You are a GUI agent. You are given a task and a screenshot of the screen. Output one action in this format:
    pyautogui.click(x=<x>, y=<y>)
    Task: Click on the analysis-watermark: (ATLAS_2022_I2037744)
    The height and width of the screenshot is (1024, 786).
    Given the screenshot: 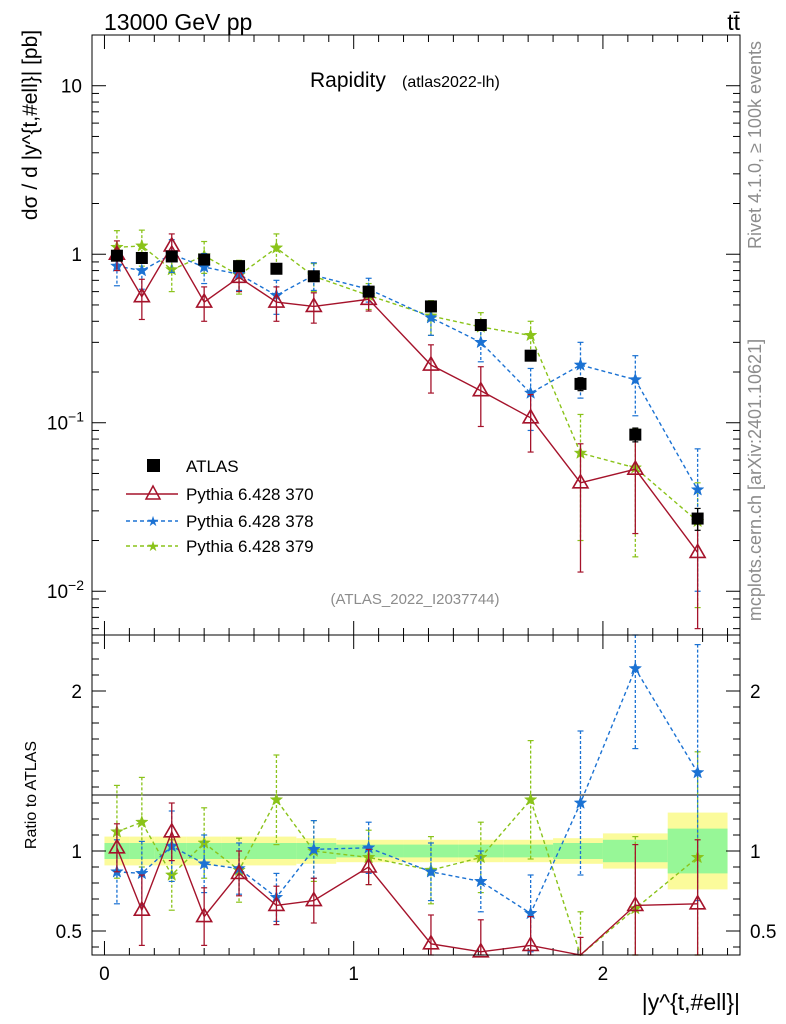 What is the action you would take?
    pyautogui.click(x=414, y=599)
    